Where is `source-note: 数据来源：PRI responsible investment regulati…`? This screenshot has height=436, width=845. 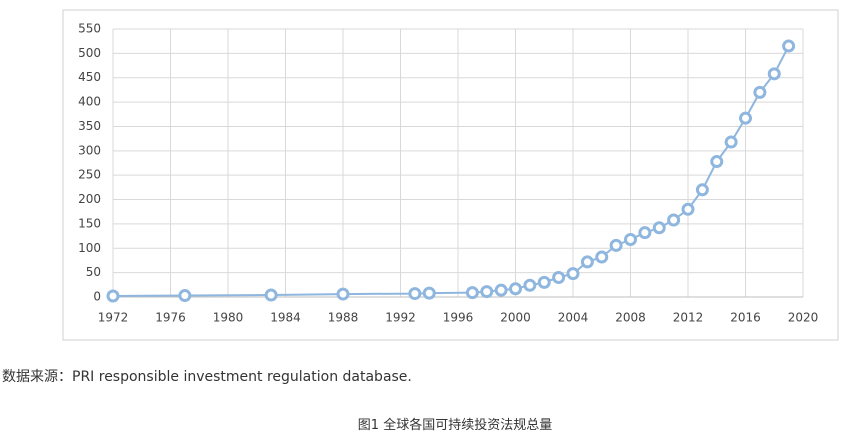 source-note: 数据来源：PRI responsible investment regulati… is located at coordinates (207, 377).